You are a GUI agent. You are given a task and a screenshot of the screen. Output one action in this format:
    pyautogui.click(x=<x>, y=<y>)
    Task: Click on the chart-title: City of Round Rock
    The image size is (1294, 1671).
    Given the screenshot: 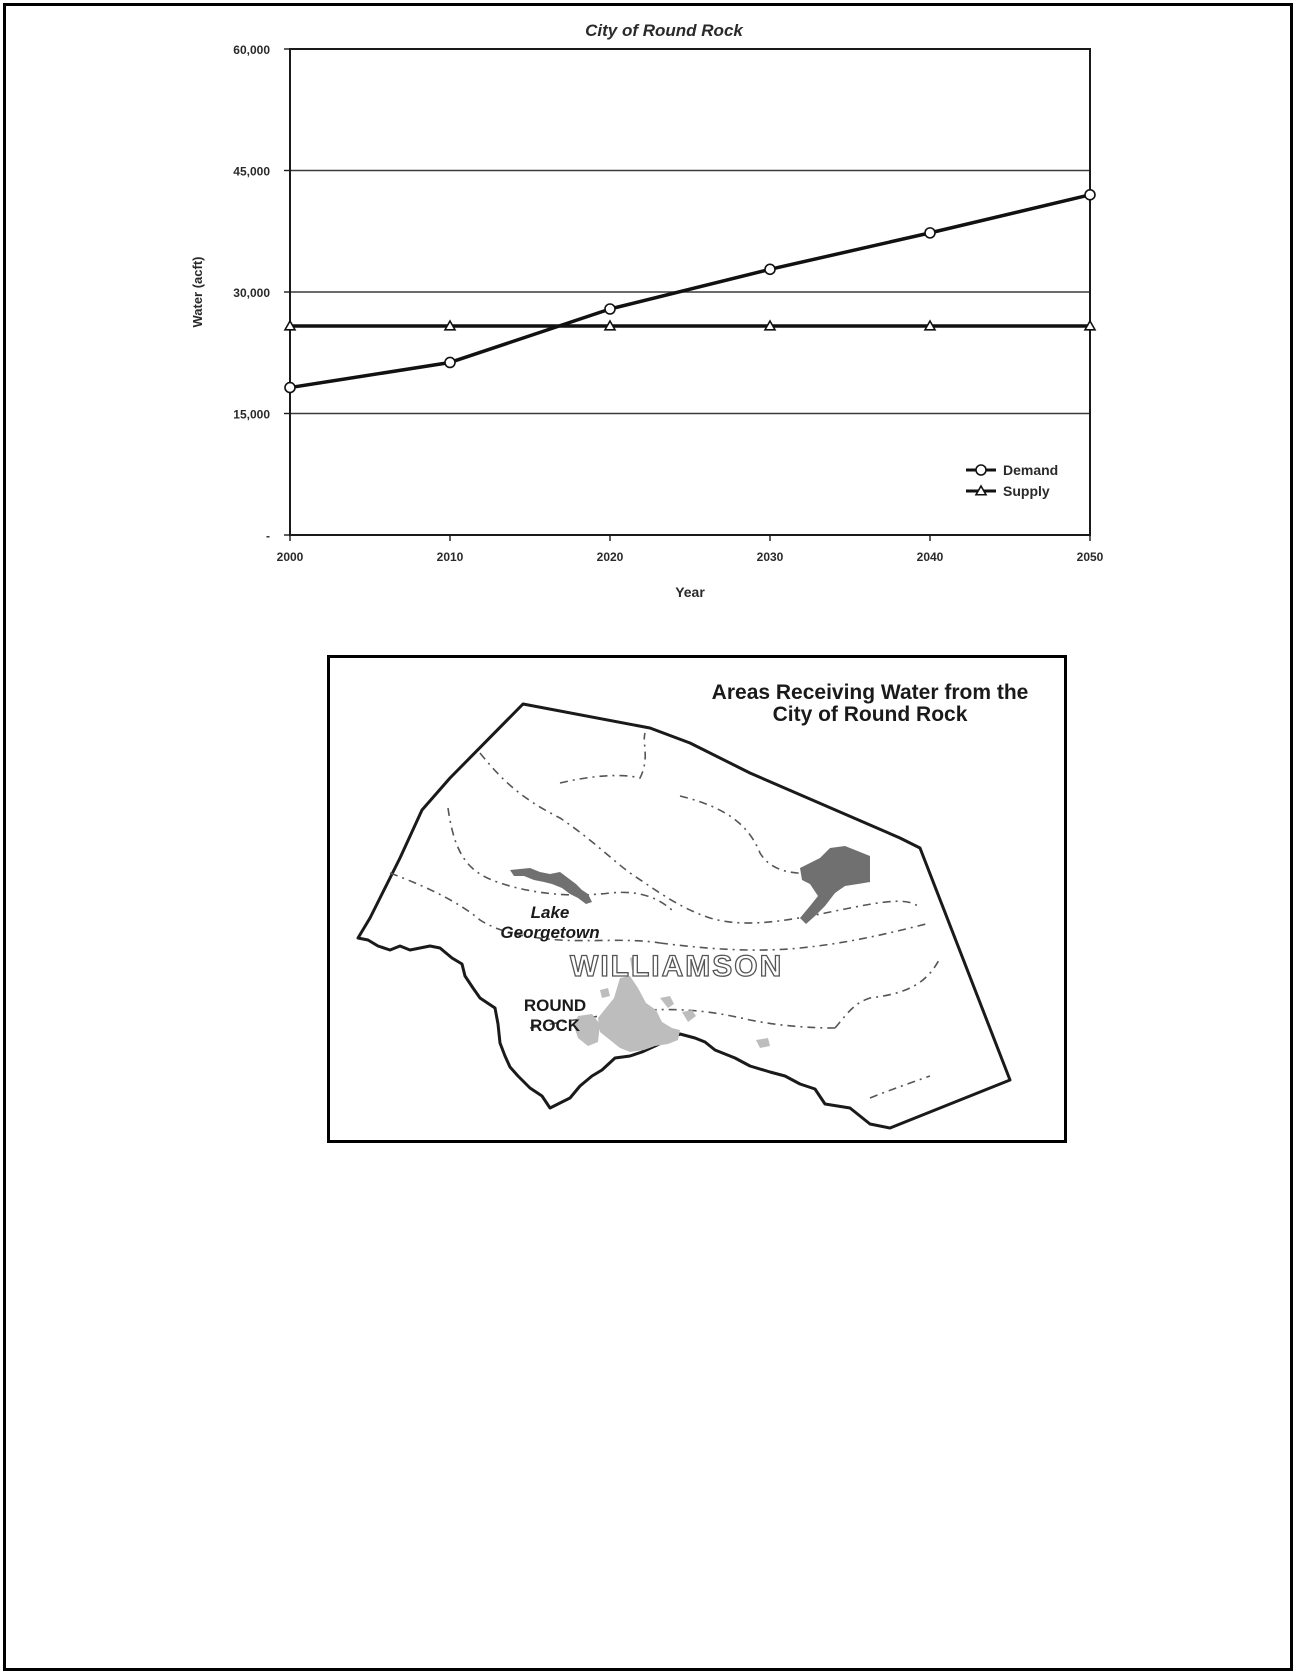 What is the action you would take?
    pyautogui.click(x=664, y=30)
    